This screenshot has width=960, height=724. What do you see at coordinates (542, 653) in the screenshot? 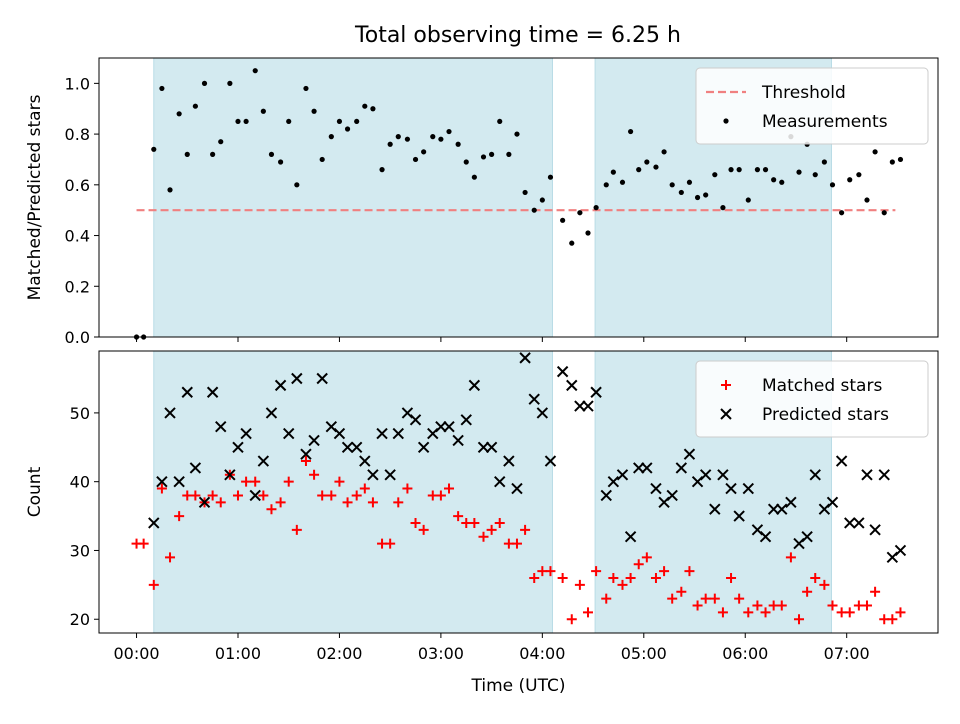
I see `x-tick-label: 04:00` at bounding box center [542, 653].